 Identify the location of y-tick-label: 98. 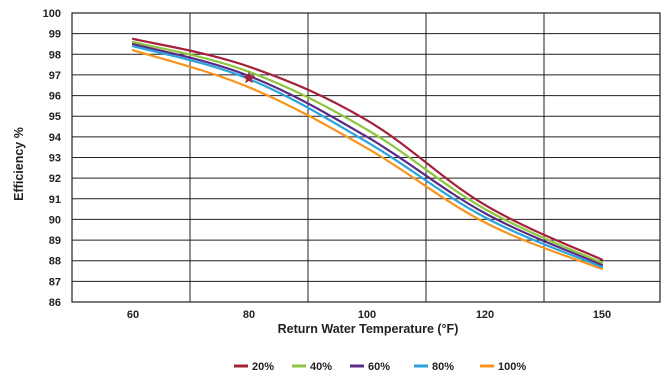
(55, 55).